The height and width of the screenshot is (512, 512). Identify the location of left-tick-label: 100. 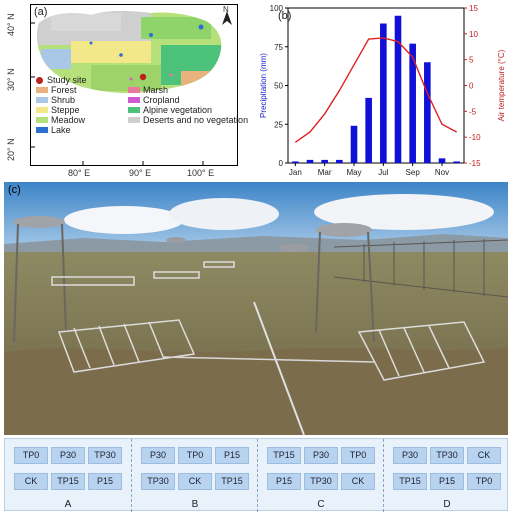
(277, 8).